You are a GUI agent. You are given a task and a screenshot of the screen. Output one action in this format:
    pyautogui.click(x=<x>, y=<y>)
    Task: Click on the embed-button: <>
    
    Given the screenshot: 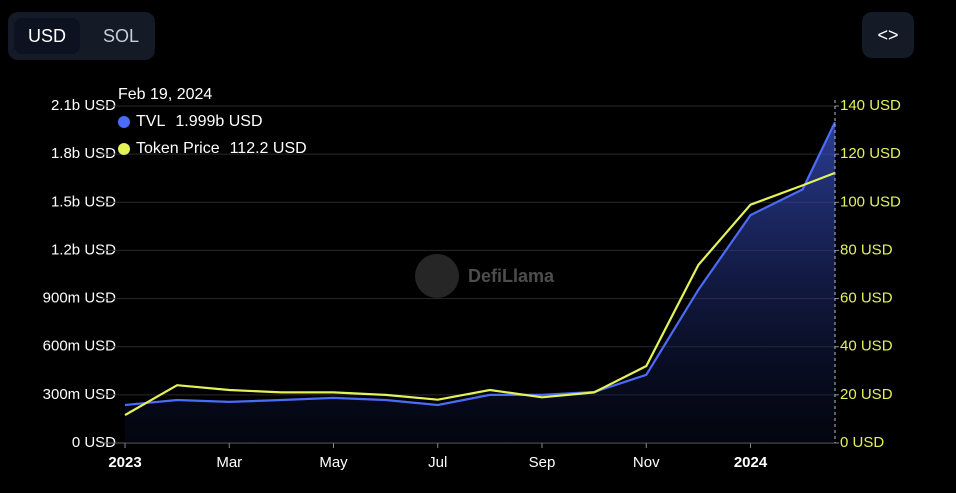 What is the action you would take?
    pyautogui.click(x=888, y=35)
    